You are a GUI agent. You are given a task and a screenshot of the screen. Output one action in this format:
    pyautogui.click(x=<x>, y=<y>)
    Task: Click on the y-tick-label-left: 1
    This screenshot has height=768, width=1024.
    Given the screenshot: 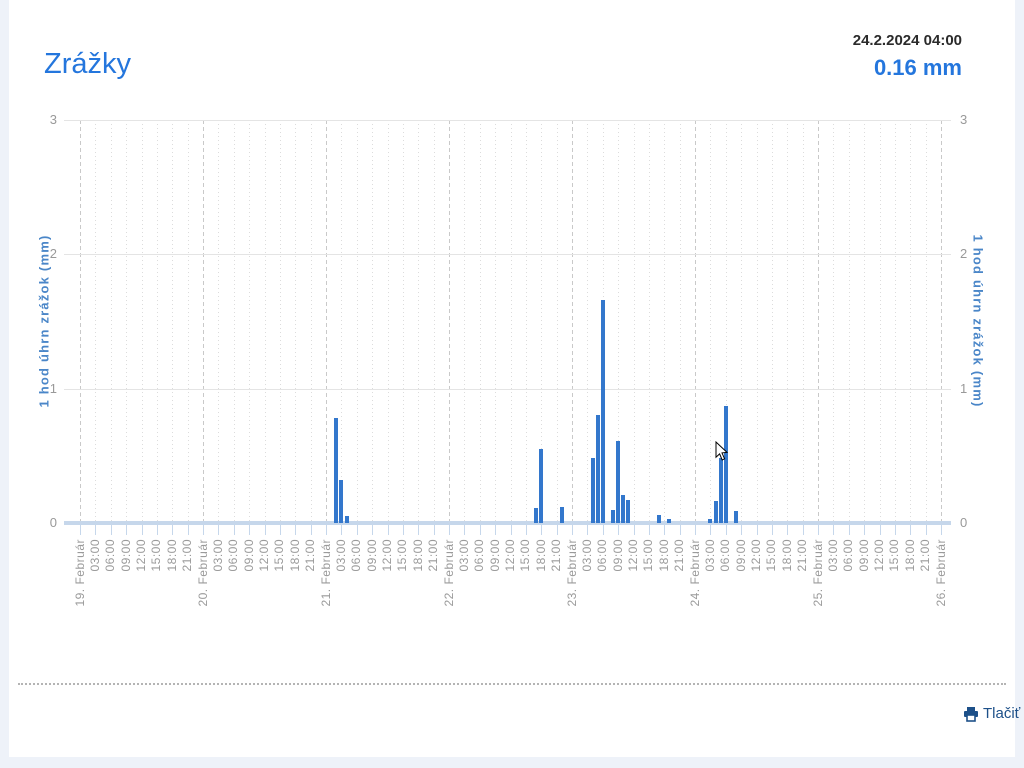 What is the action you would take?
    pyautogui.click(x=53, y=388)
    